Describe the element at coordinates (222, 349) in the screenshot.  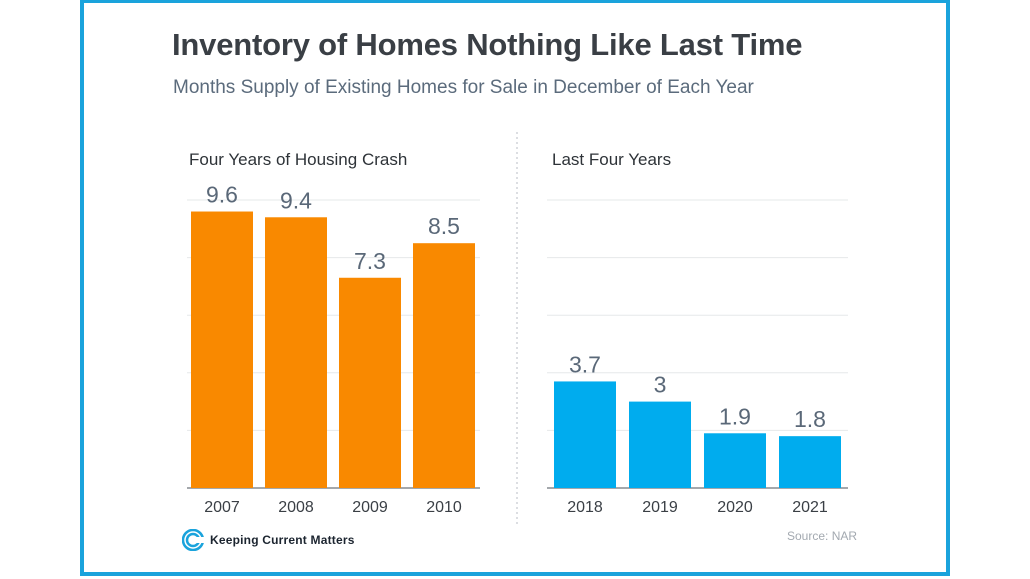
I see `bar-2007` at that location.